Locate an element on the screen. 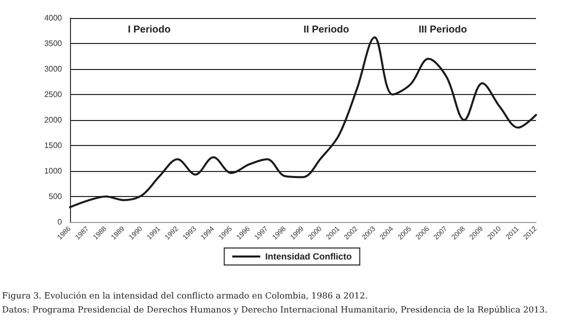 This screenshot has height=331, width=584. legend-label: Intensidad Conflicto is located at coordinates (308, 257).